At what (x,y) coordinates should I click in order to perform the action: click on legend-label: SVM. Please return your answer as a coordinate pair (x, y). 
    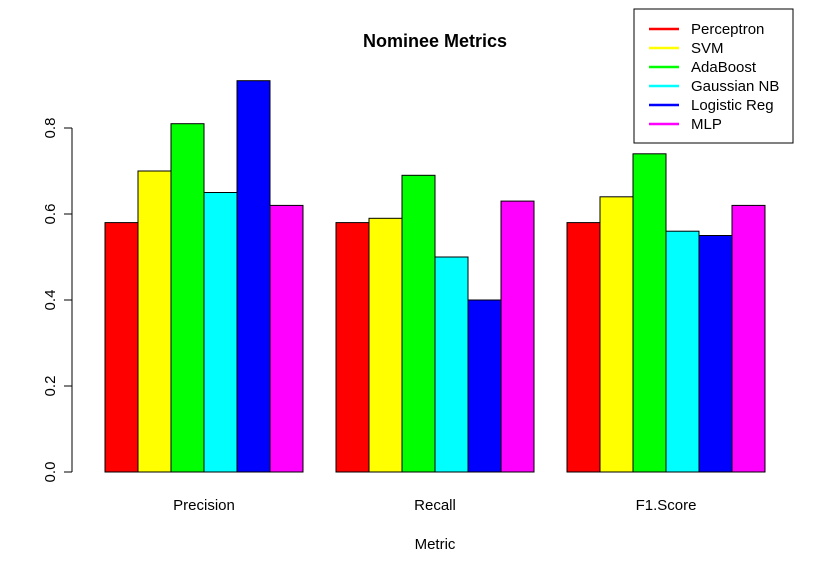
    Looking at the image, I should click on (707, 48).